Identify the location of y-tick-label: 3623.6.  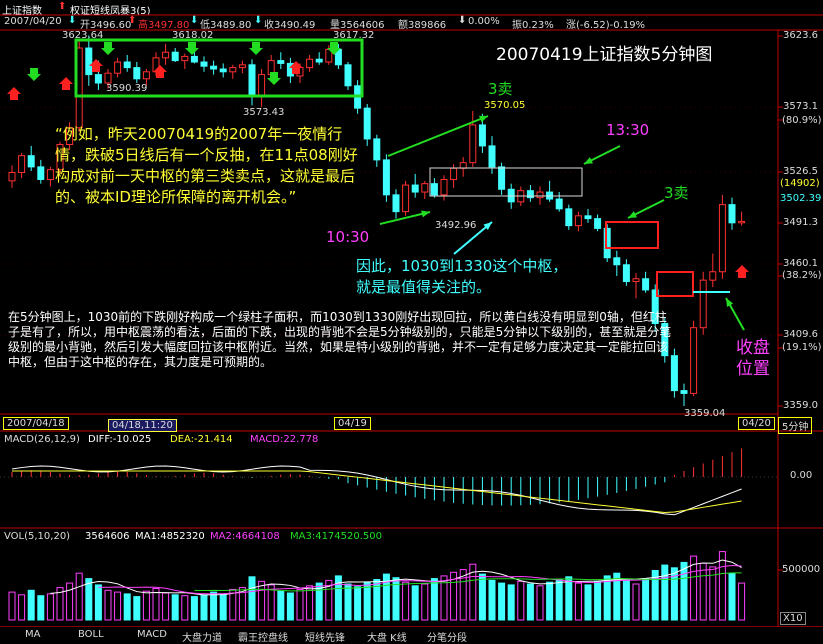
(800, 35).